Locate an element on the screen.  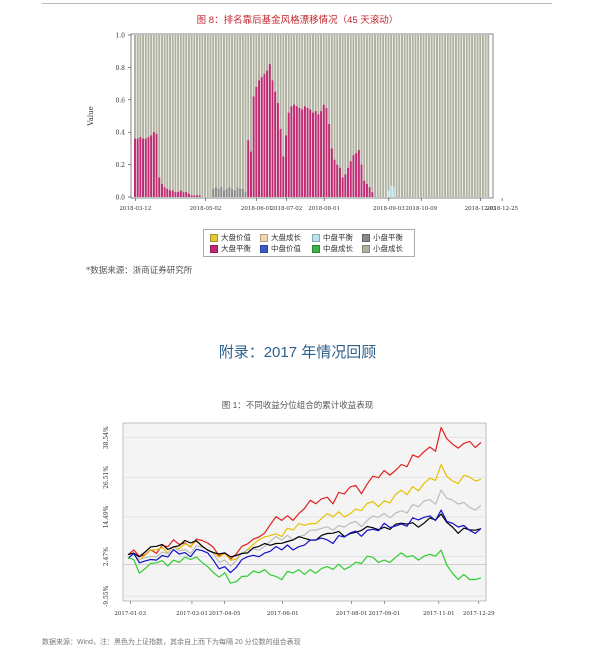
bar-26-base is located at coordinates (205, 116).